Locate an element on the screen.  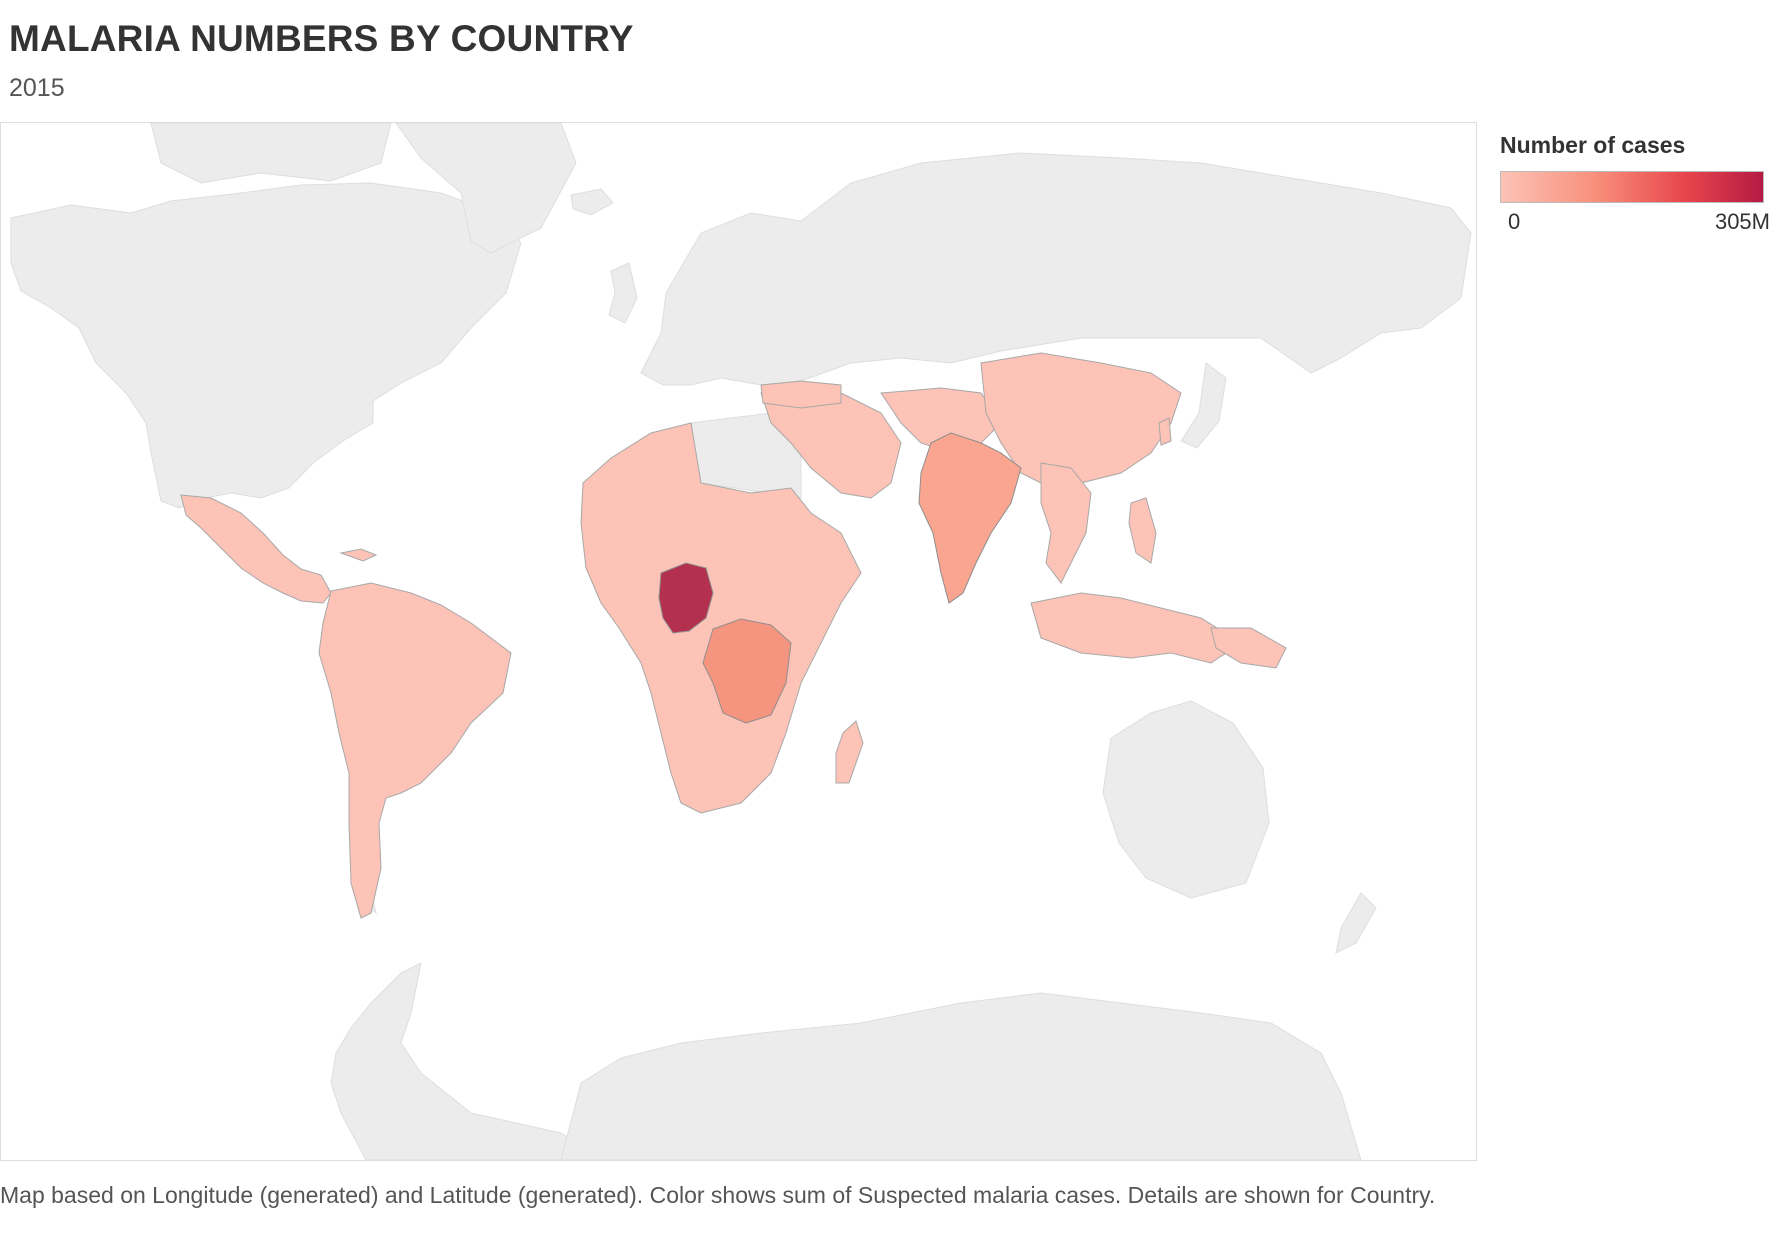
legend-max-label: 305M is located at coordinates (1742, 221).